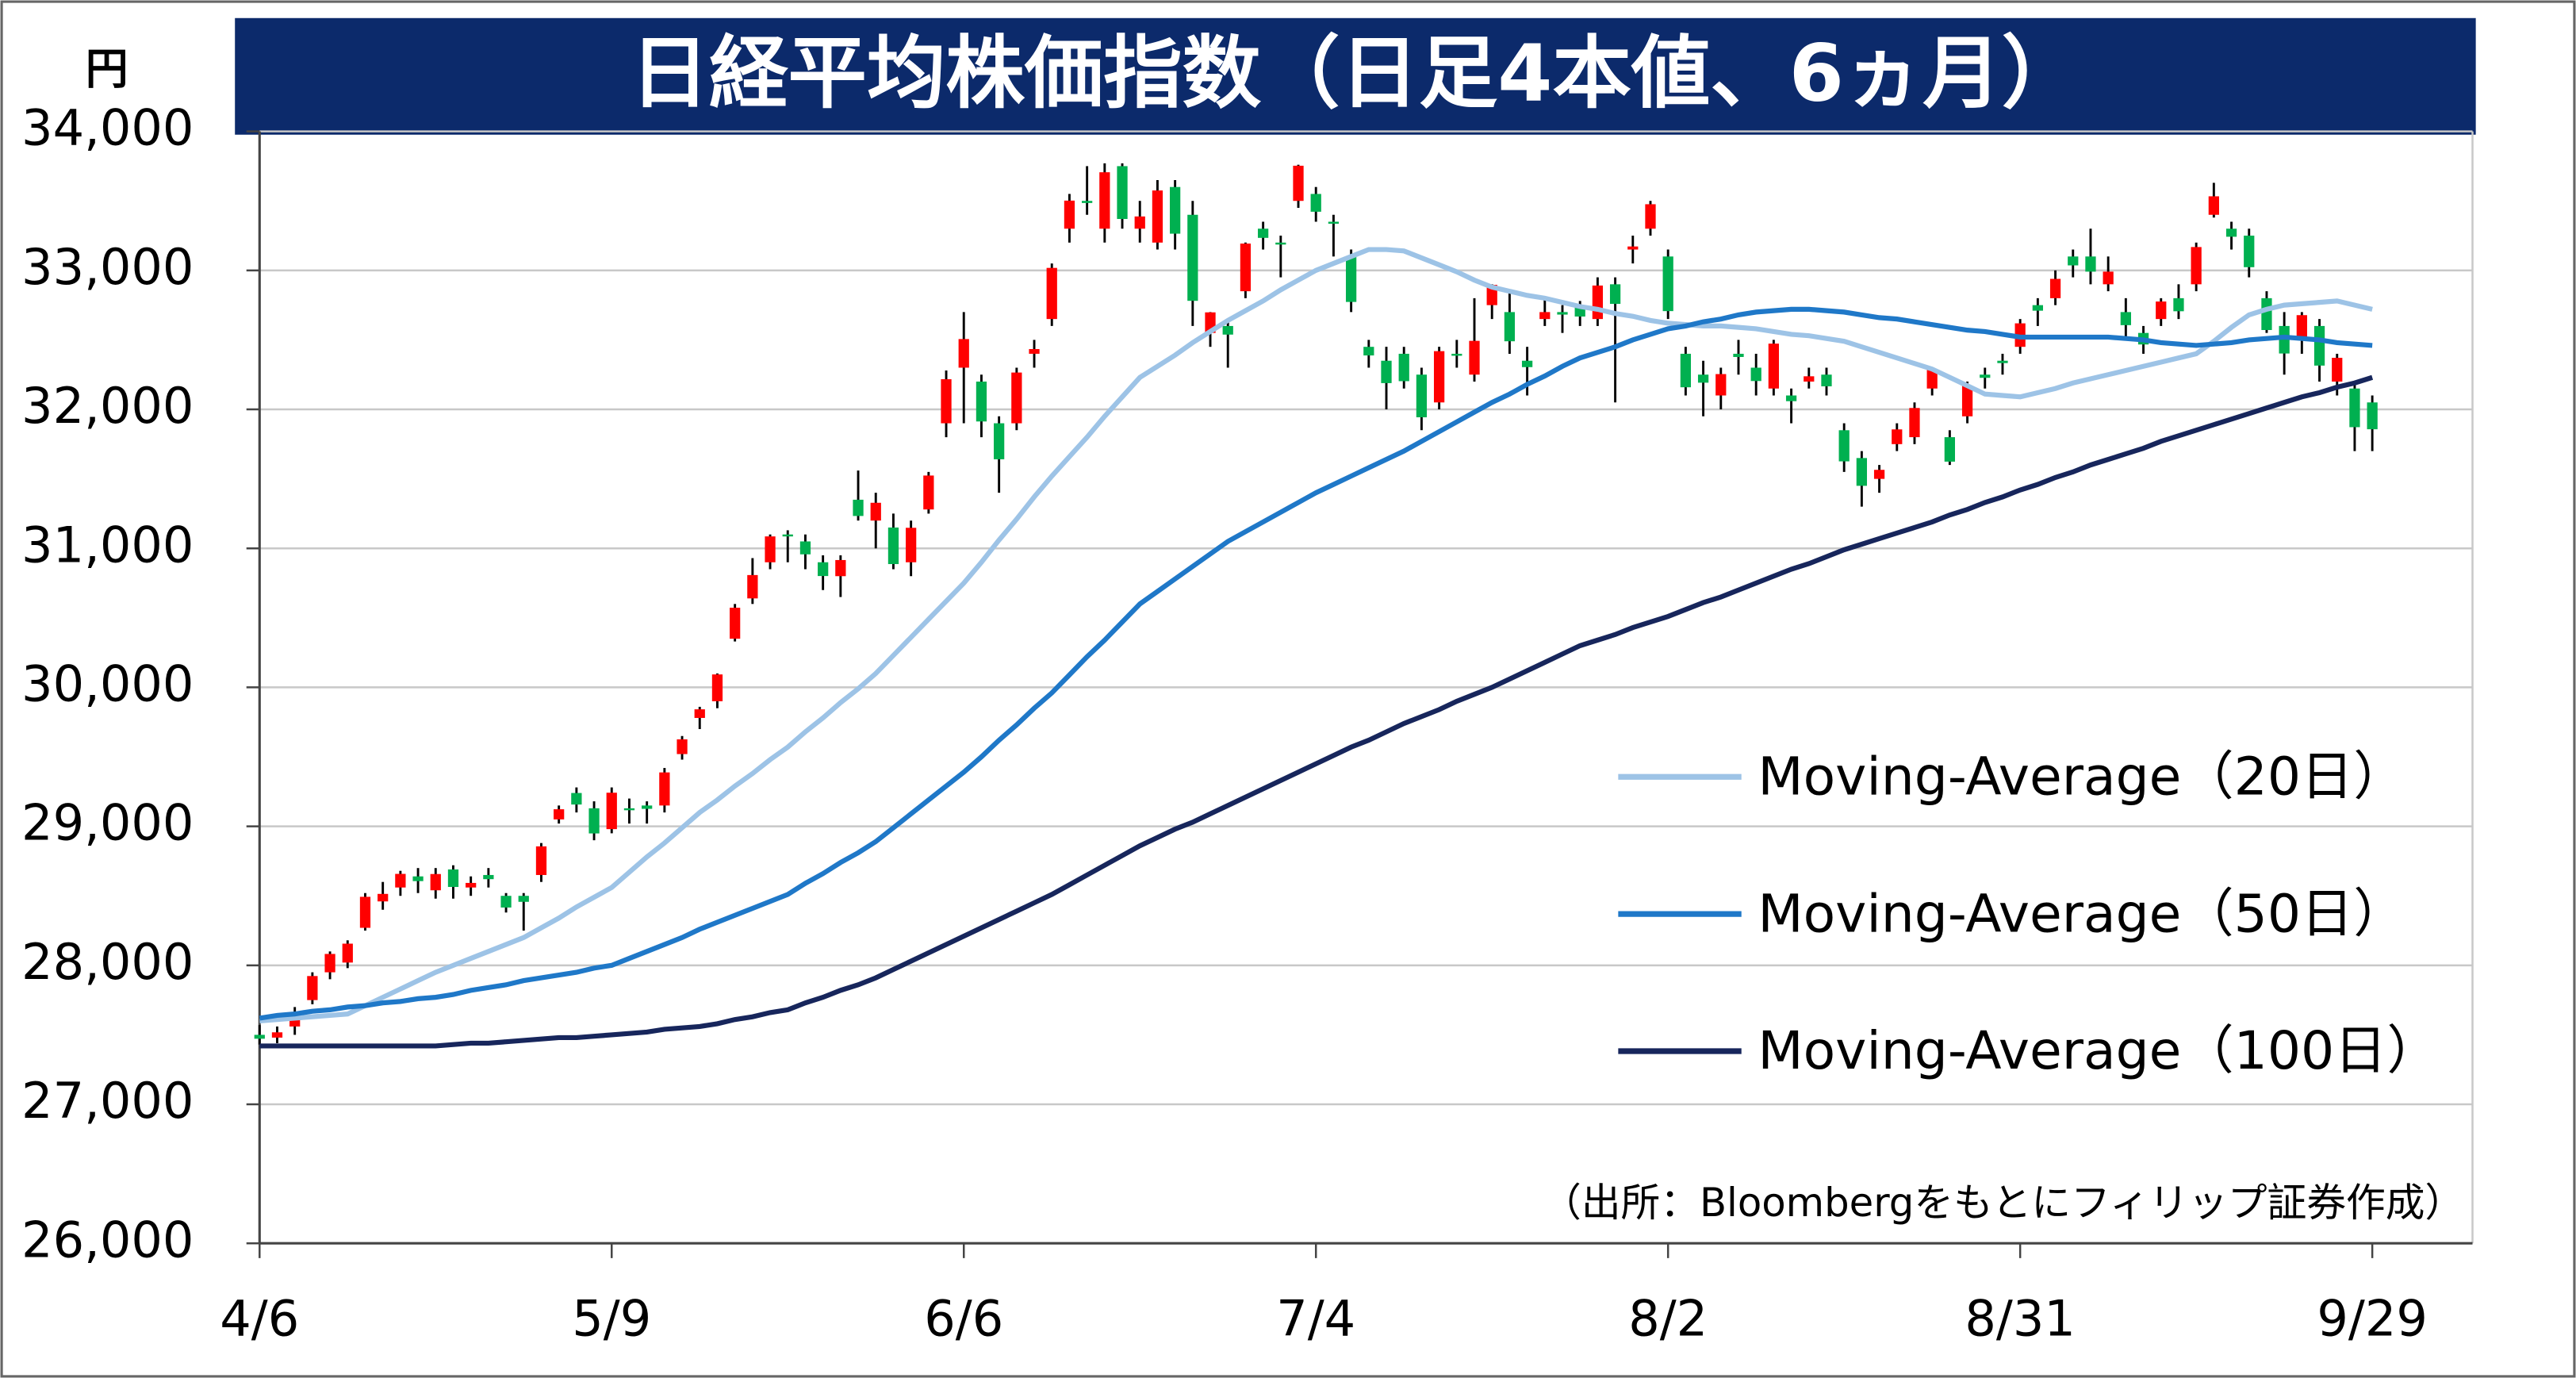 The image size is (2576, 1378). What do you see at coordinates (1668, 1319) in the screenshot?
I see `x-tick-label: 8/2` at bounding box center [1668, 1319].